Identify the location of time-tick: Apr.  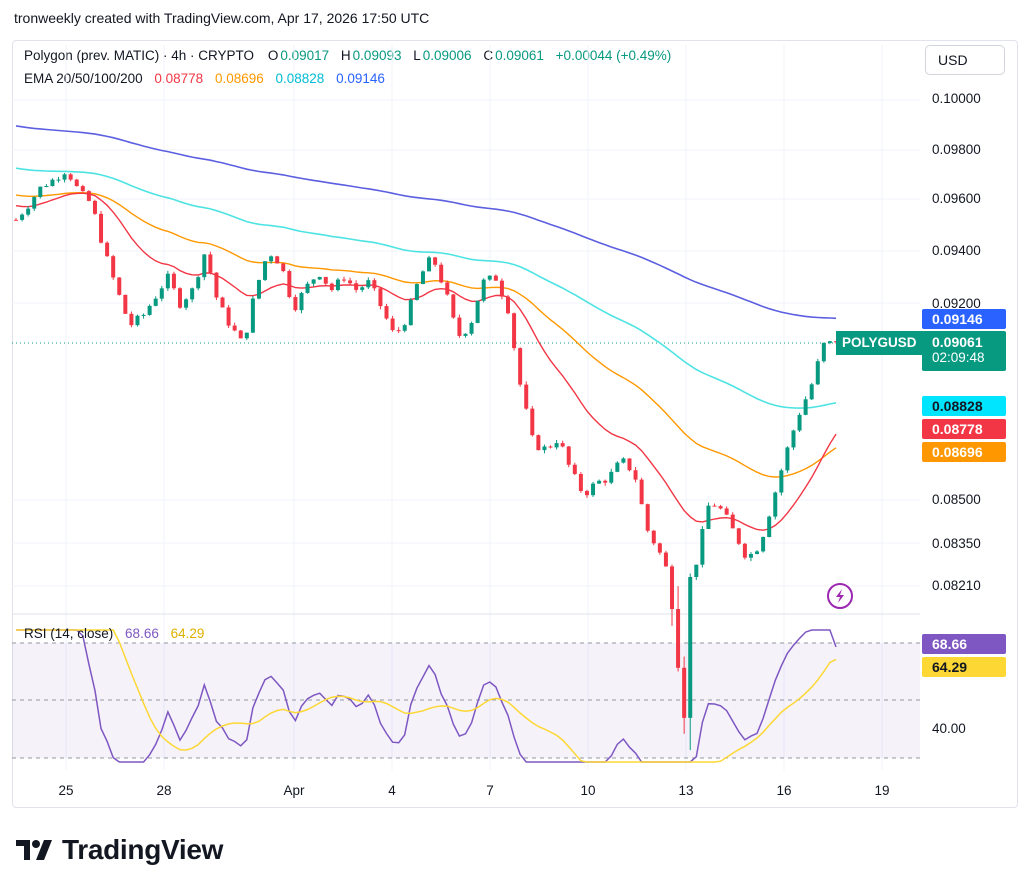
(294, 790).